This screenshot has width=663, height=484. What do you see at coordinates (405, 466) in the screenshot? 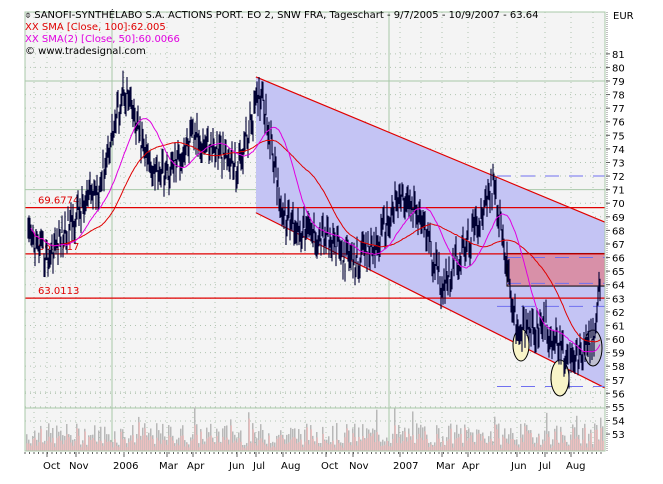
I see `x-tick-label: 2007` at bounding box center [405, 466].